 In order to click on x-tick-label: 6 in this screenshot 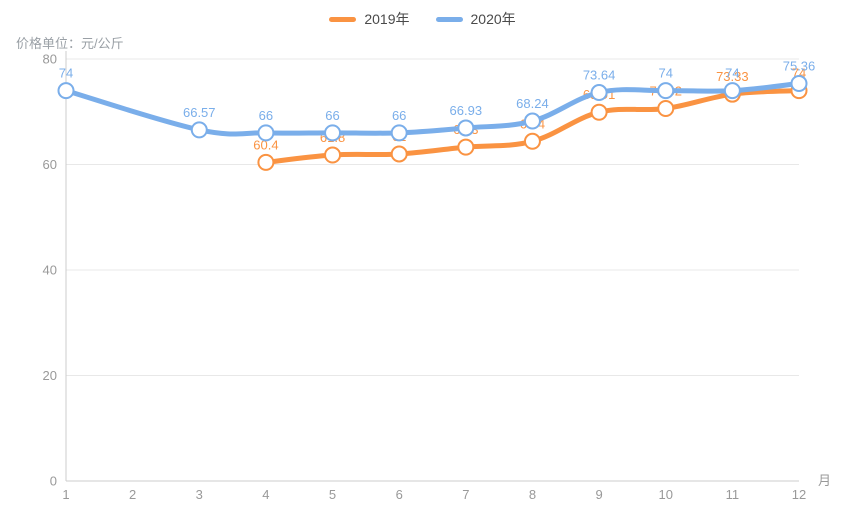, I will do `click(399, 494)`.